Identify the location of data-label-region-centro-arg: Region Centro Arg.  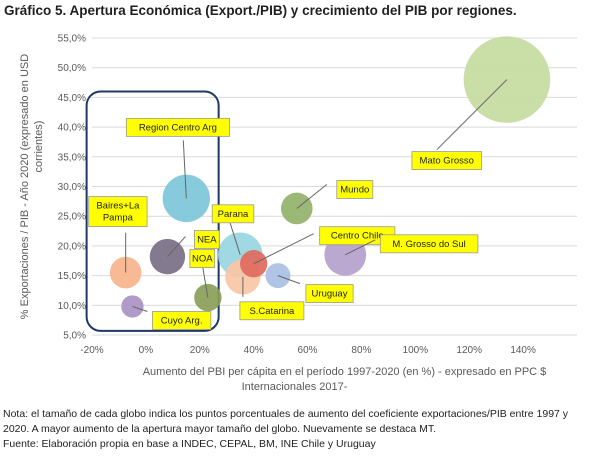
(178, 127).